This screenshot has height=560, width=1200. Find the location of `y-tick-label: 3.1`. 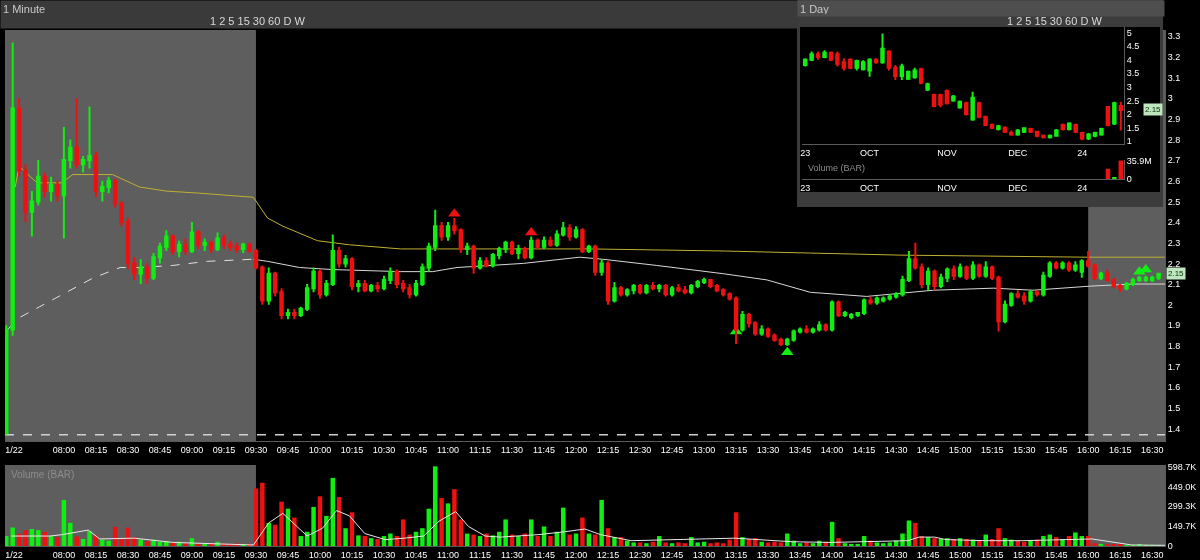

y-tick-label: 3.1 is located at coordinates (1174, 77).